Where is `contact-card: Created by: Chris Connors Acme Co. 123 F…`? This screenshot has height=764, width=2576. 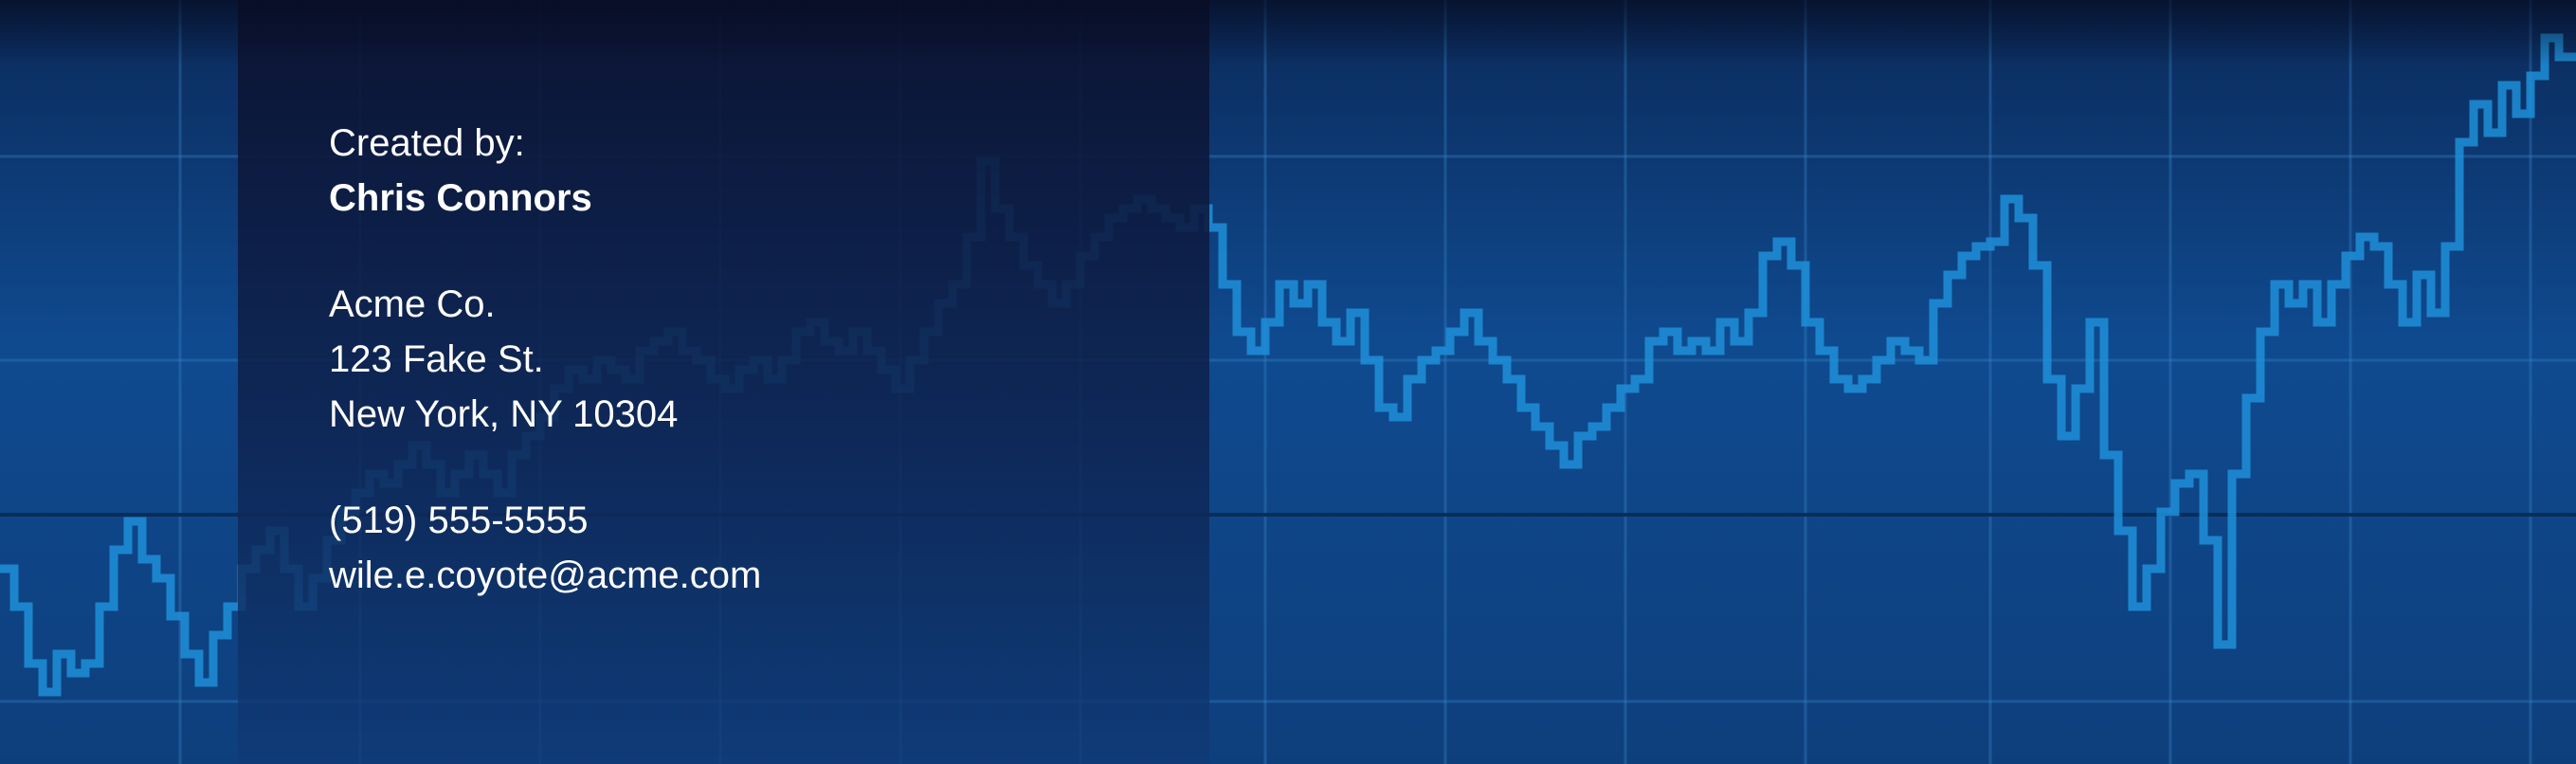
contact-card: Created by: Chris Connors Acme Co. 123 F… is located at coordinates (545, 359).